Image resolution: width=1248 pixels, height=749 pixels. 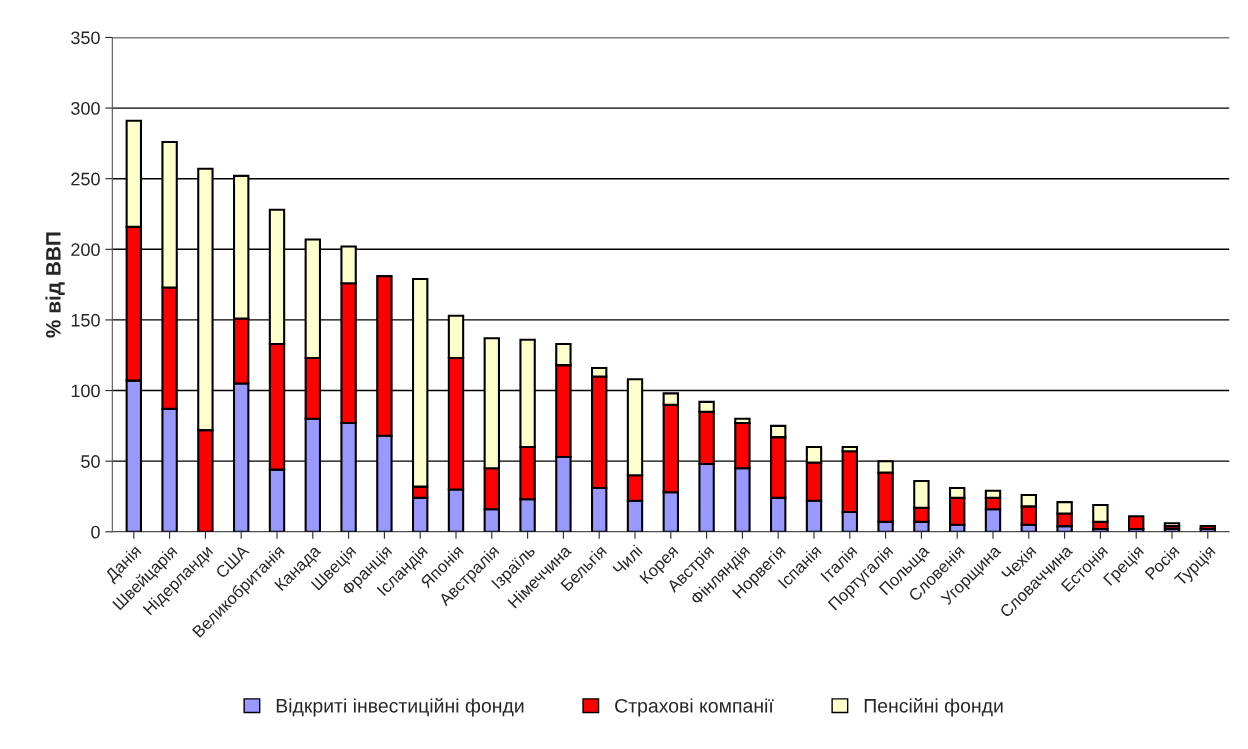 I want to click on y-tick-label: 0, so click(x=95, y=532).